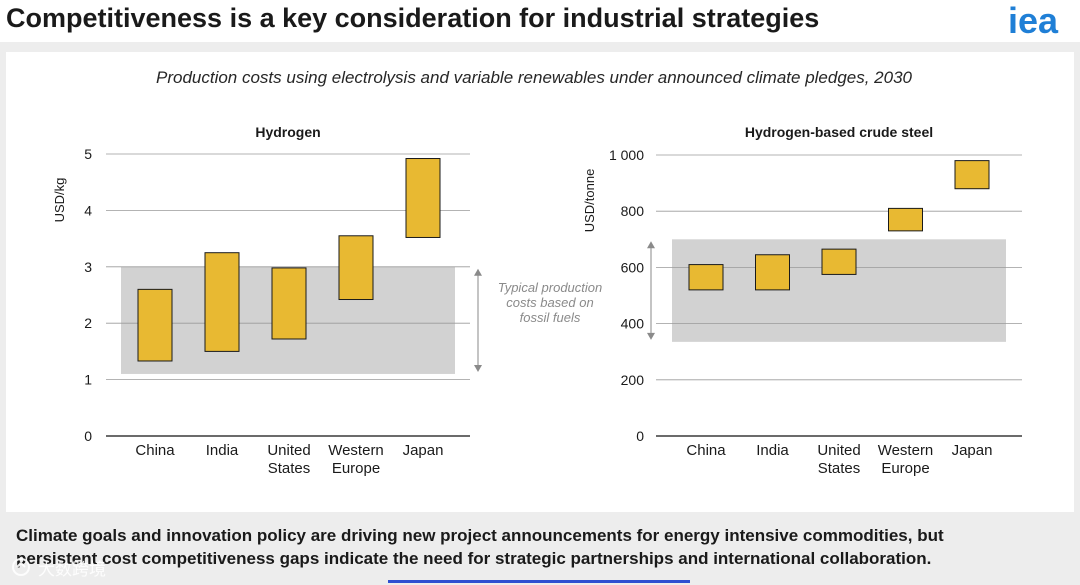 The height and width of the screenshot is (585, 1080). Describe the element at coordinates (589, 201) in the screenshot. I see `y-axis-label-2: USD/tonne` at that location.